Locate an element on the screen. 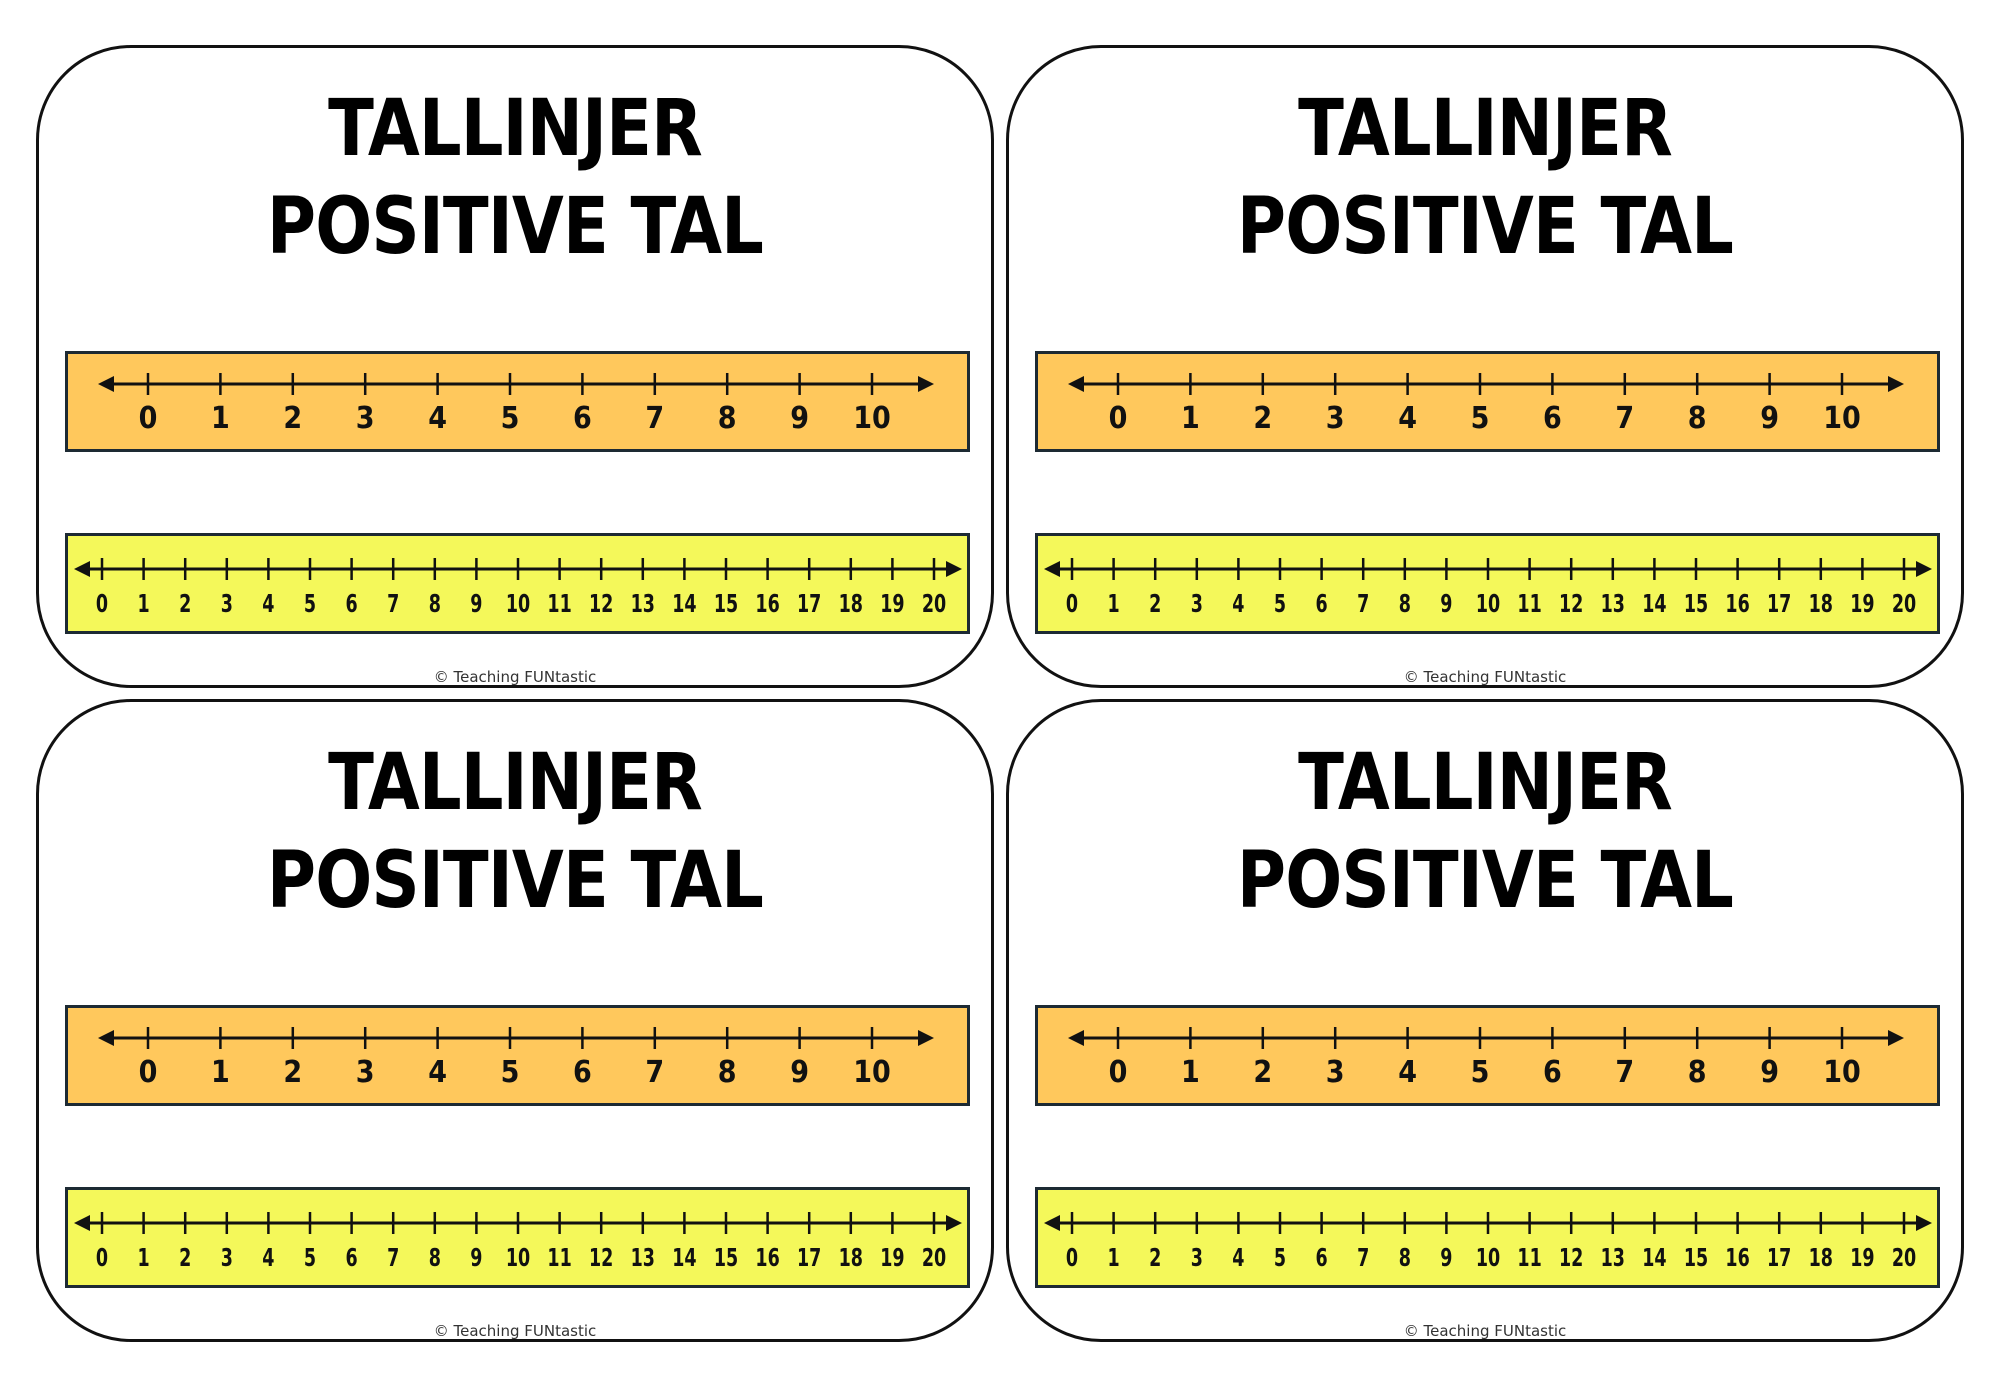  title-line-1: TALLINJER is located at coordinates (515, 783).